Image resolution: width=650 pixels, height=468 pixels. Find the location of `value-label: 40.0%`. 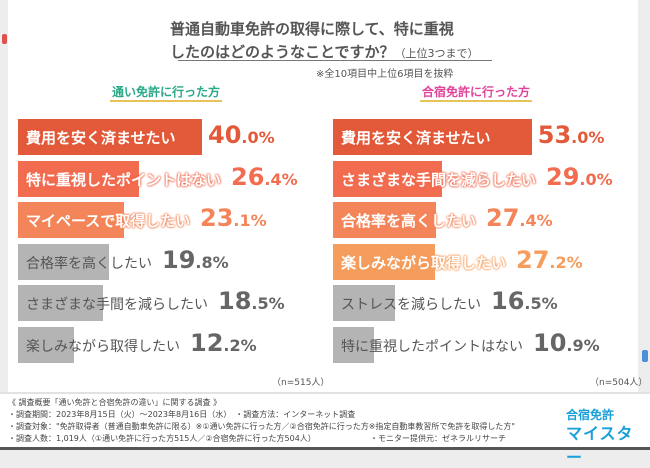

value-label: 40.0% is located at coordinates (241, 135).